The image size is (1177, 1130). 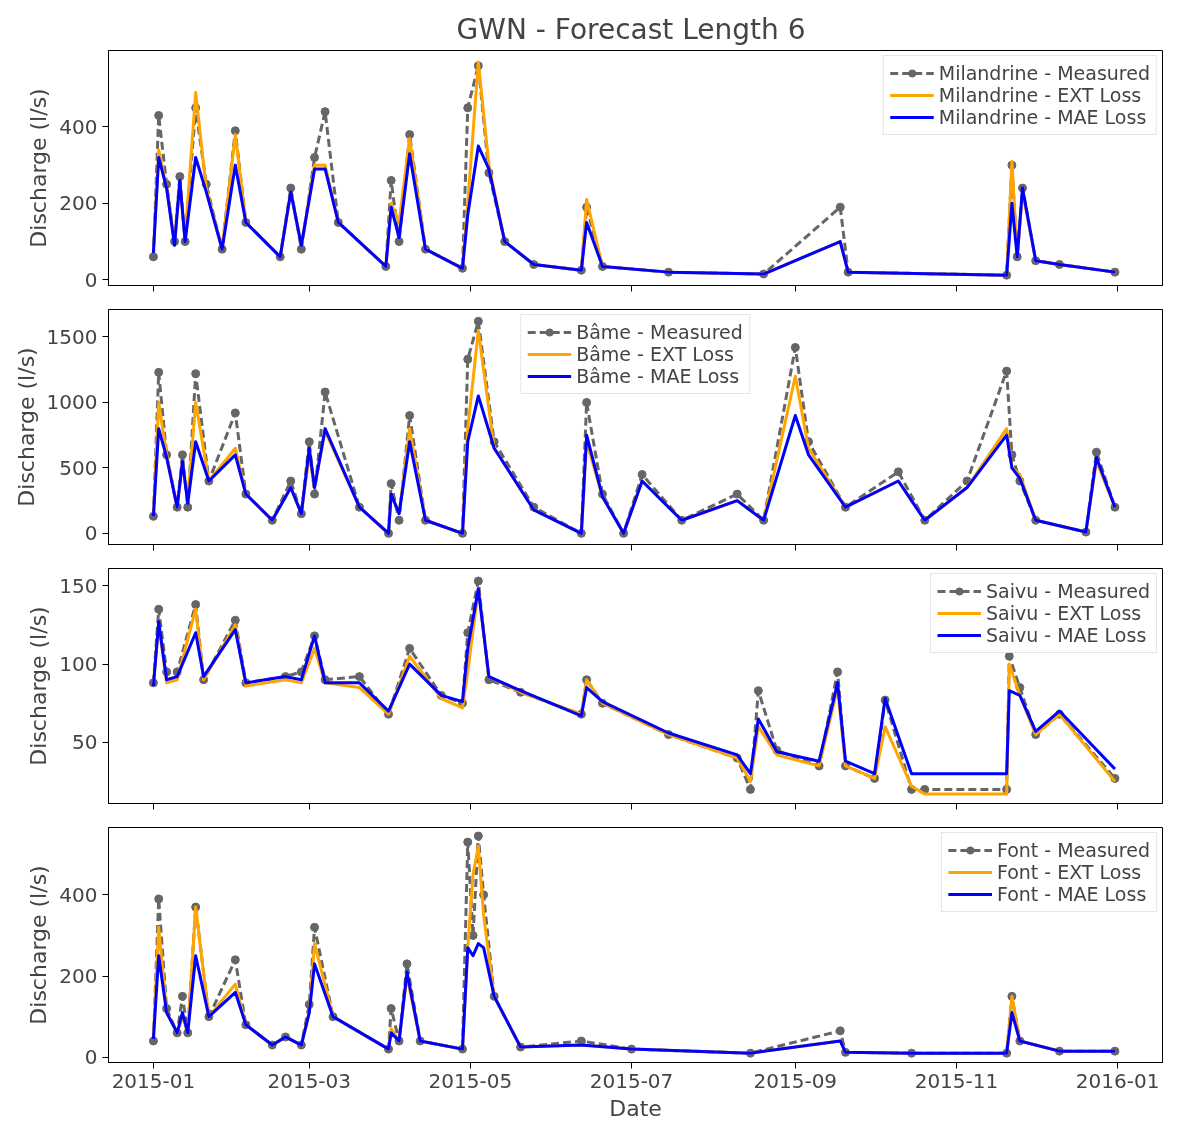 What do you see at coordinates (795, 1080) in the screenshot?
I see `x-tick-label: 2015-09` at bounding box center [795, 1080].